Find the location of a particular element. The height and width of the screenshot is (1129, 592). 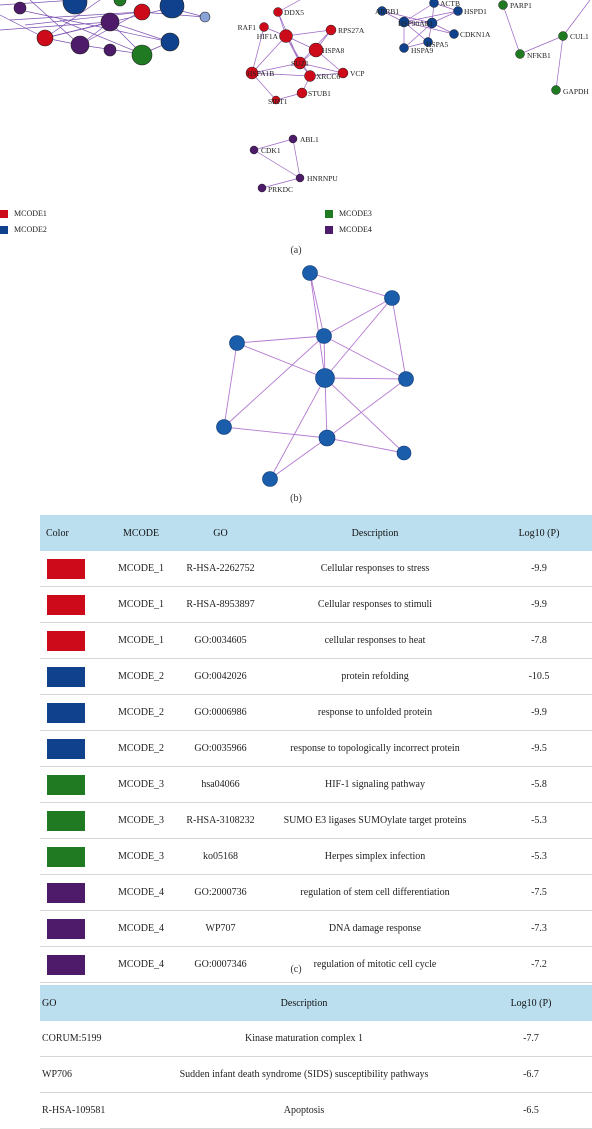

table-row: R-HSA-109581 Apoptosis -6.5 is located at coordinates (316, 1110).